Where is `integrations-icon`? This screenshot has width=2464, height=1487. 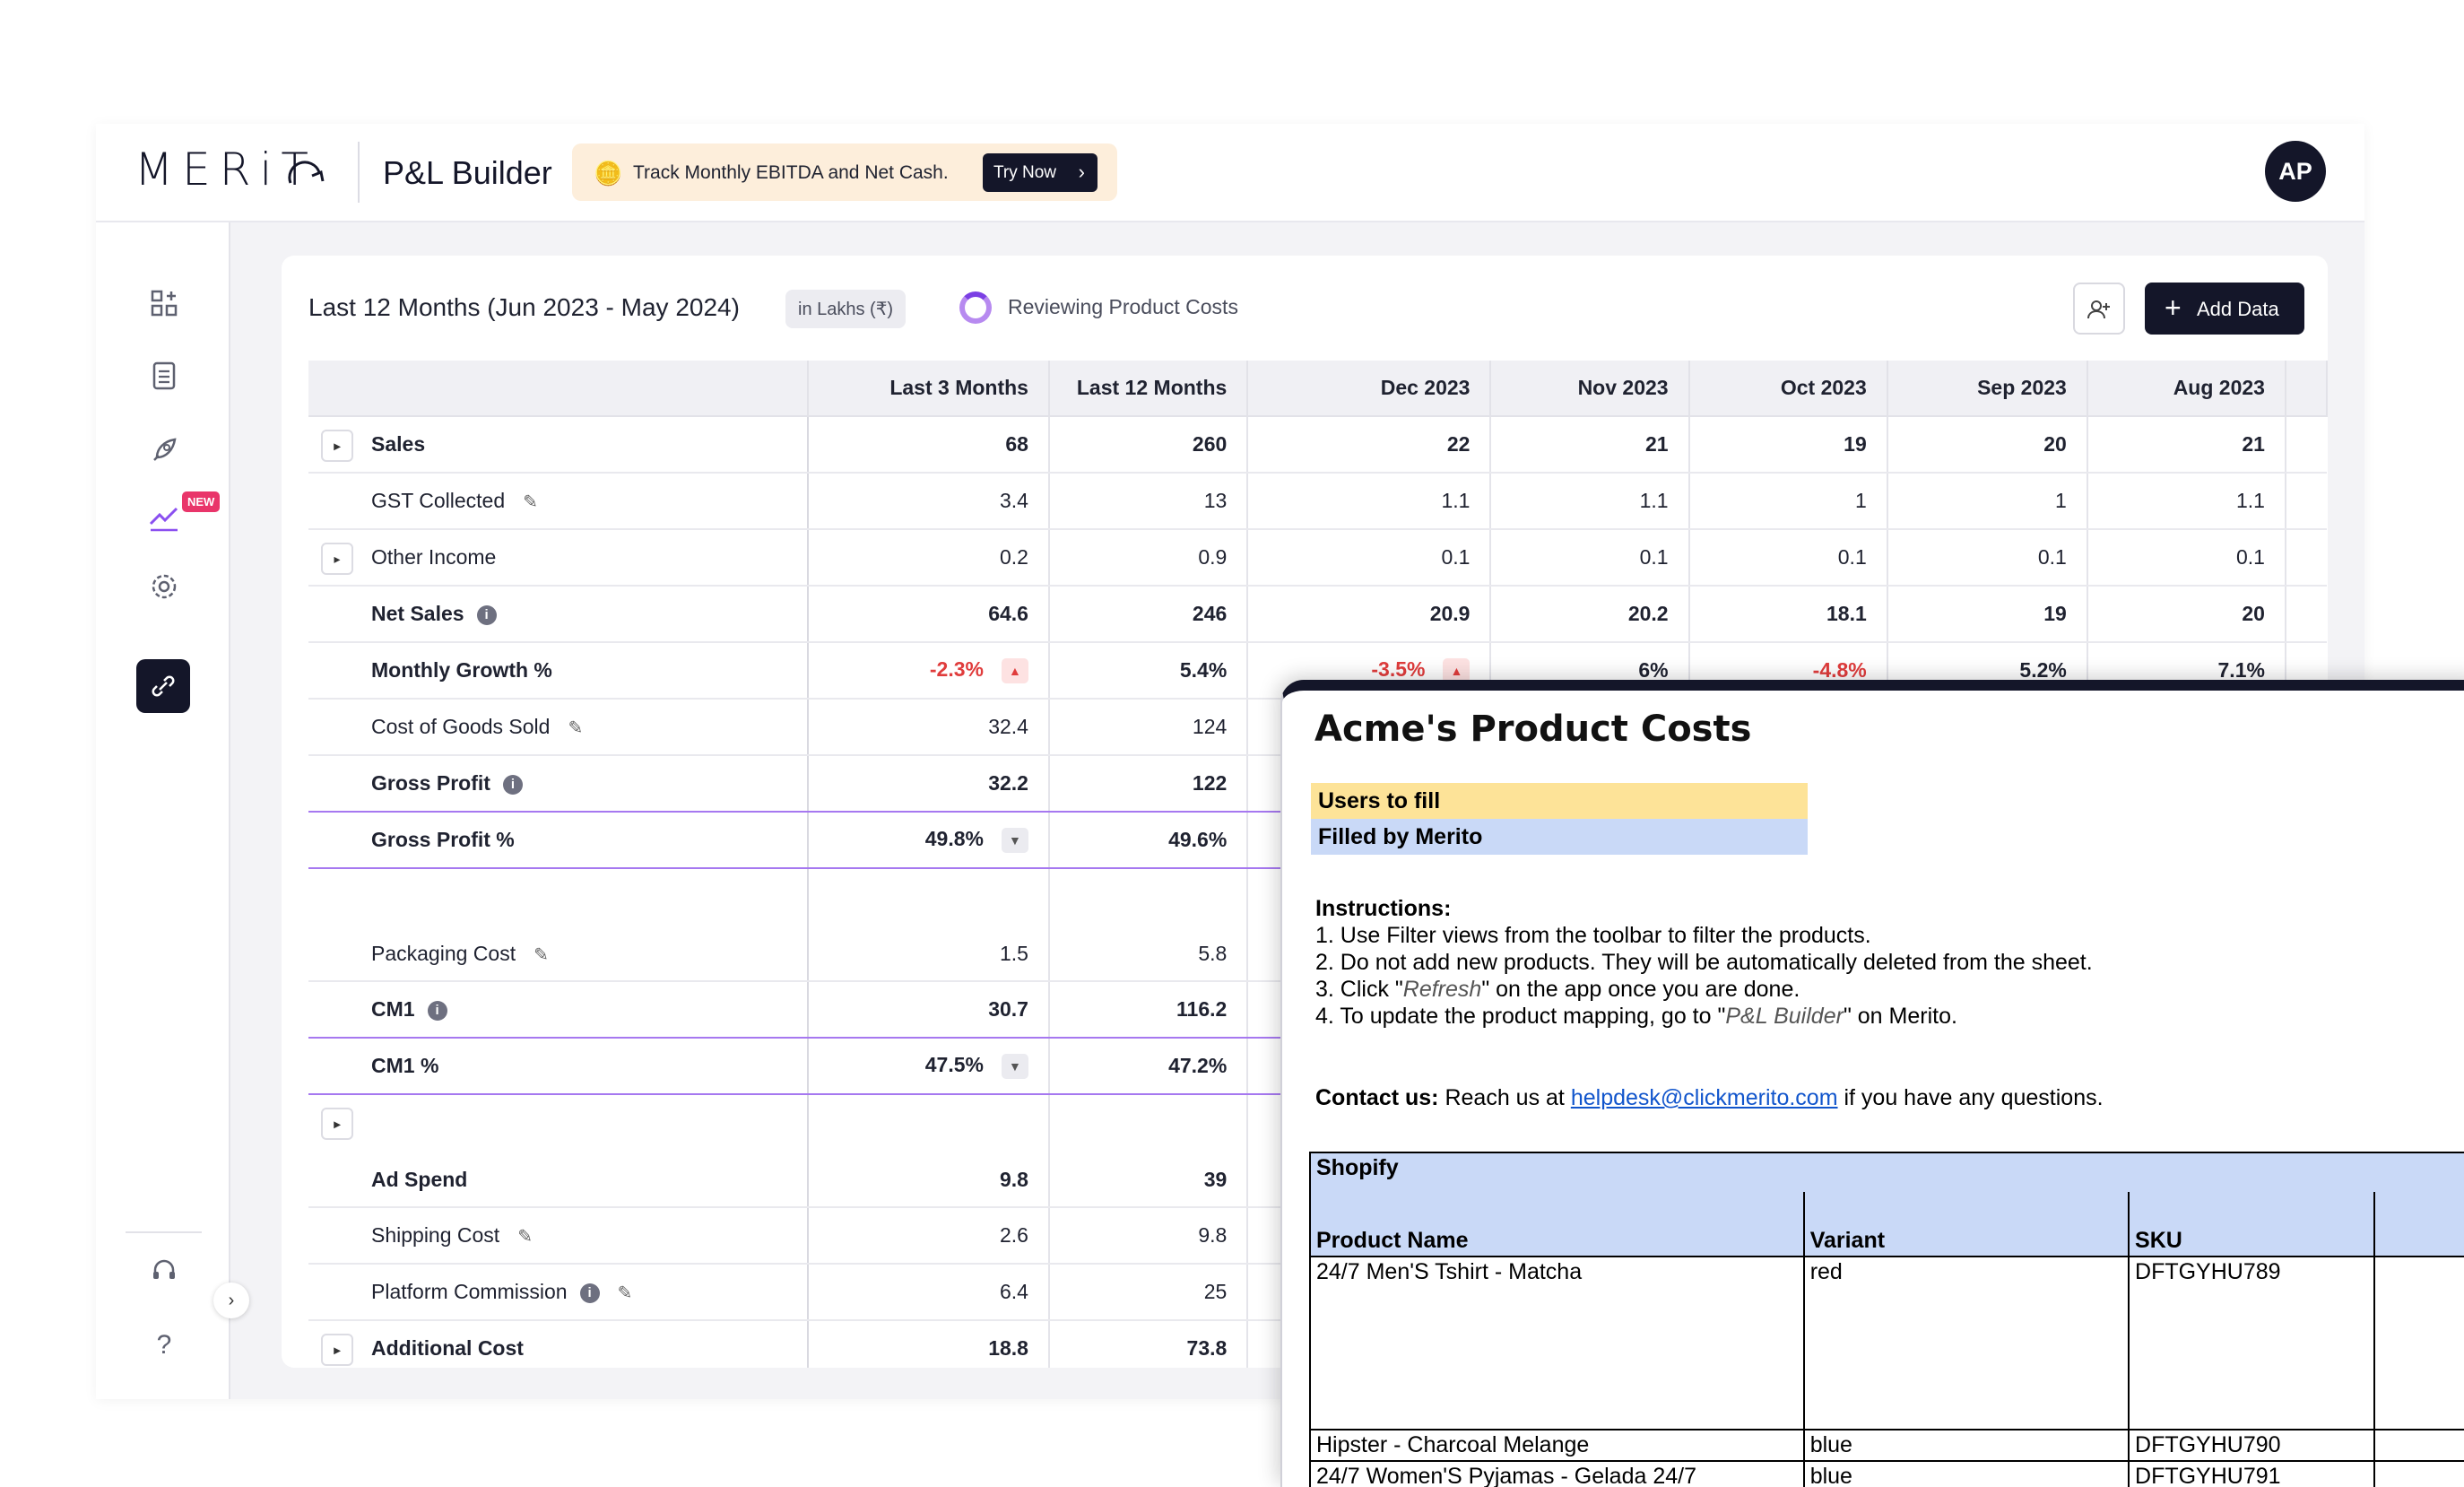 integrations-icon is located at coordinates (163, 686).